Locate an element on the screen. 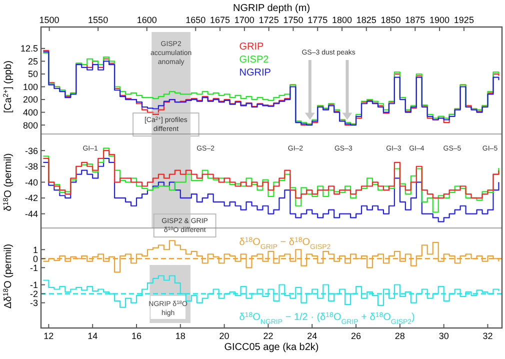 Image resolution: width=505 pixels, height=359 pixels. x-tick-label: 12 is located at coordinates (49, 336).